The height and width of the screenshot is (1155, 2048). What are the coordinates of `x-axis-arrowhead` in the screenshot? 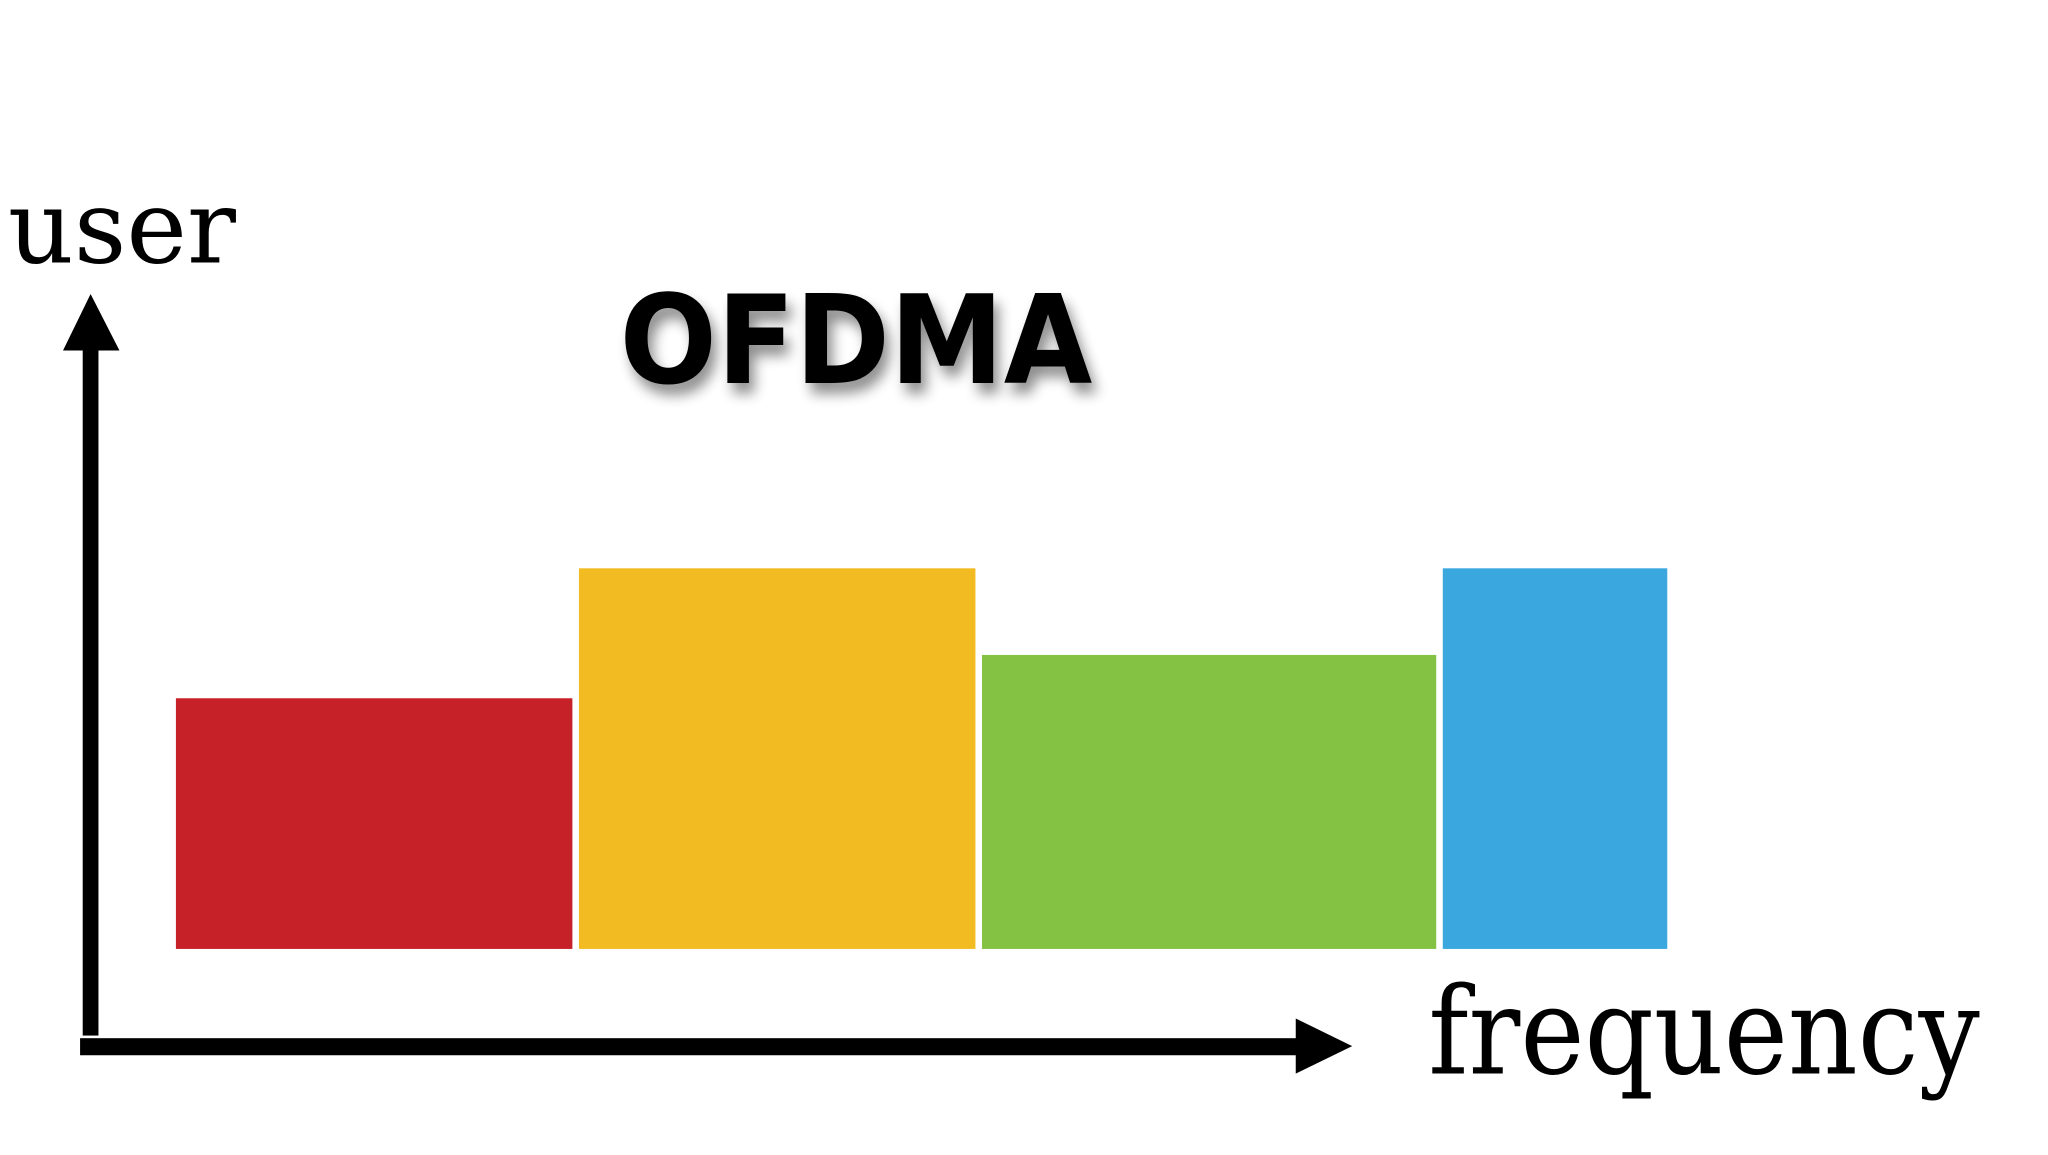 It's located at (1324, 1046).